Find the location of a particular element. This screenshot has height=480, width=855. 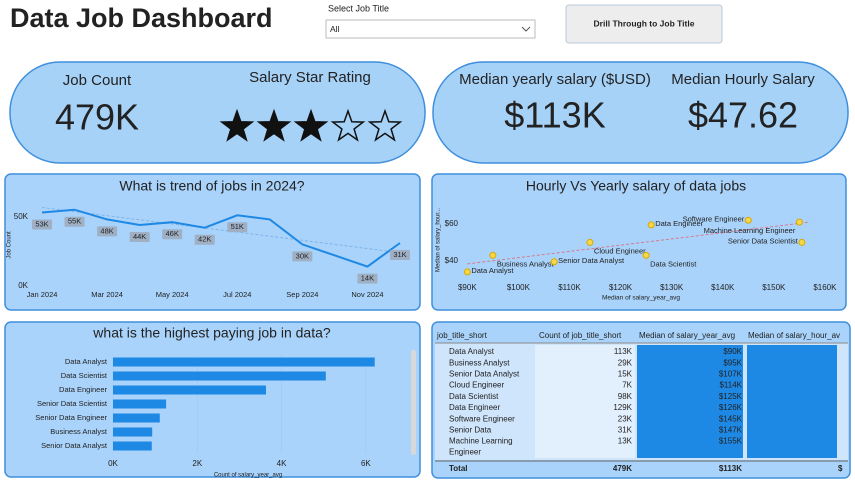

kpi-label: Salary Star Rating is located at coordinates (310, 77).